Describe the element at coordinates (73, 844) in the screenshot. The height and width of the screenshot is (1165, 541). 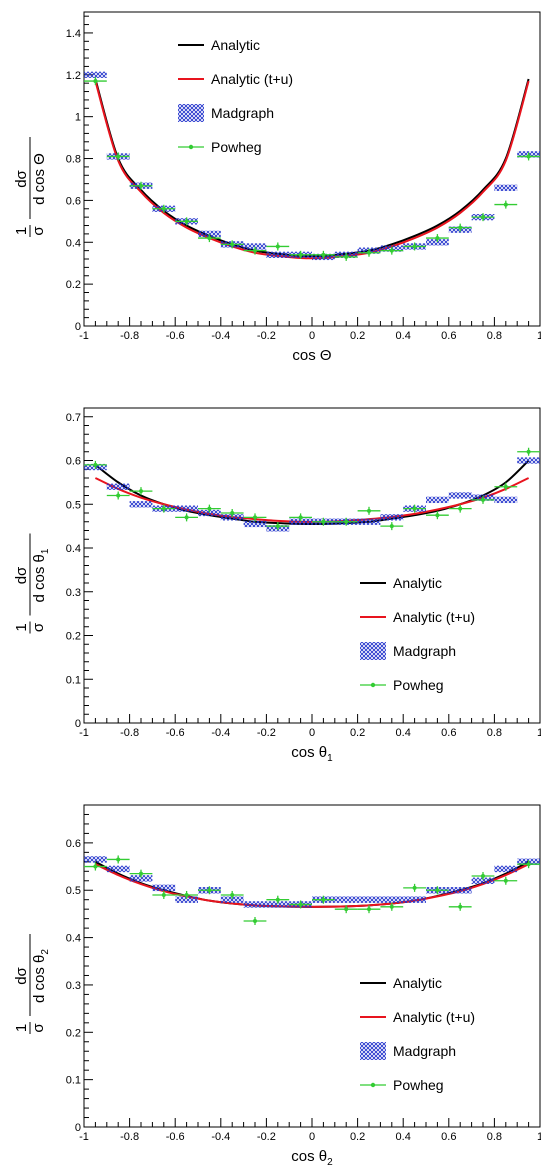
I see `y-tick-label: 0.6` at that location.